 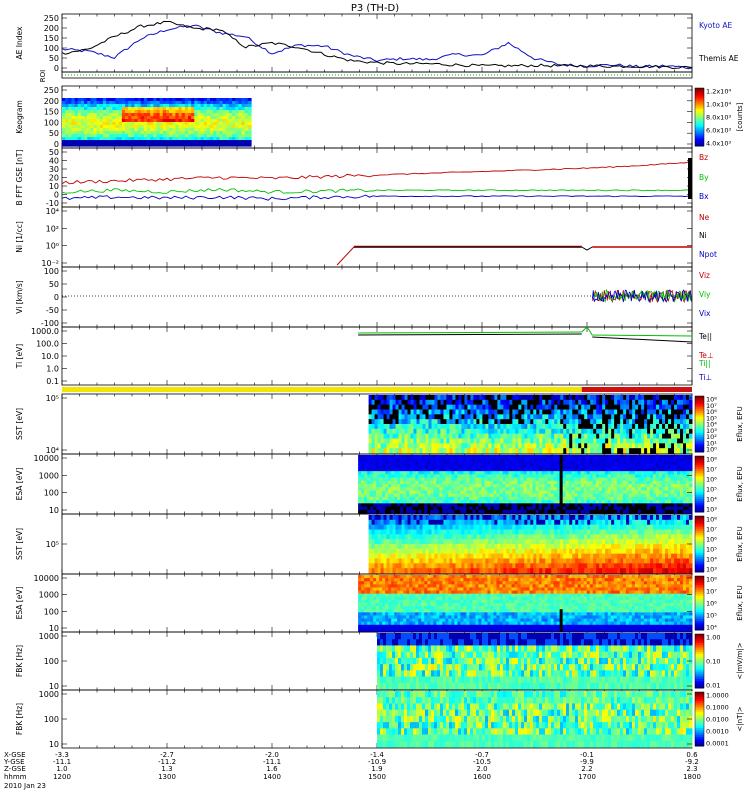 What do you see at coordinates (691, 769) in the screenshot?
I see `ephemeris-z-value: 2.3` at bounding box center [691, 769].